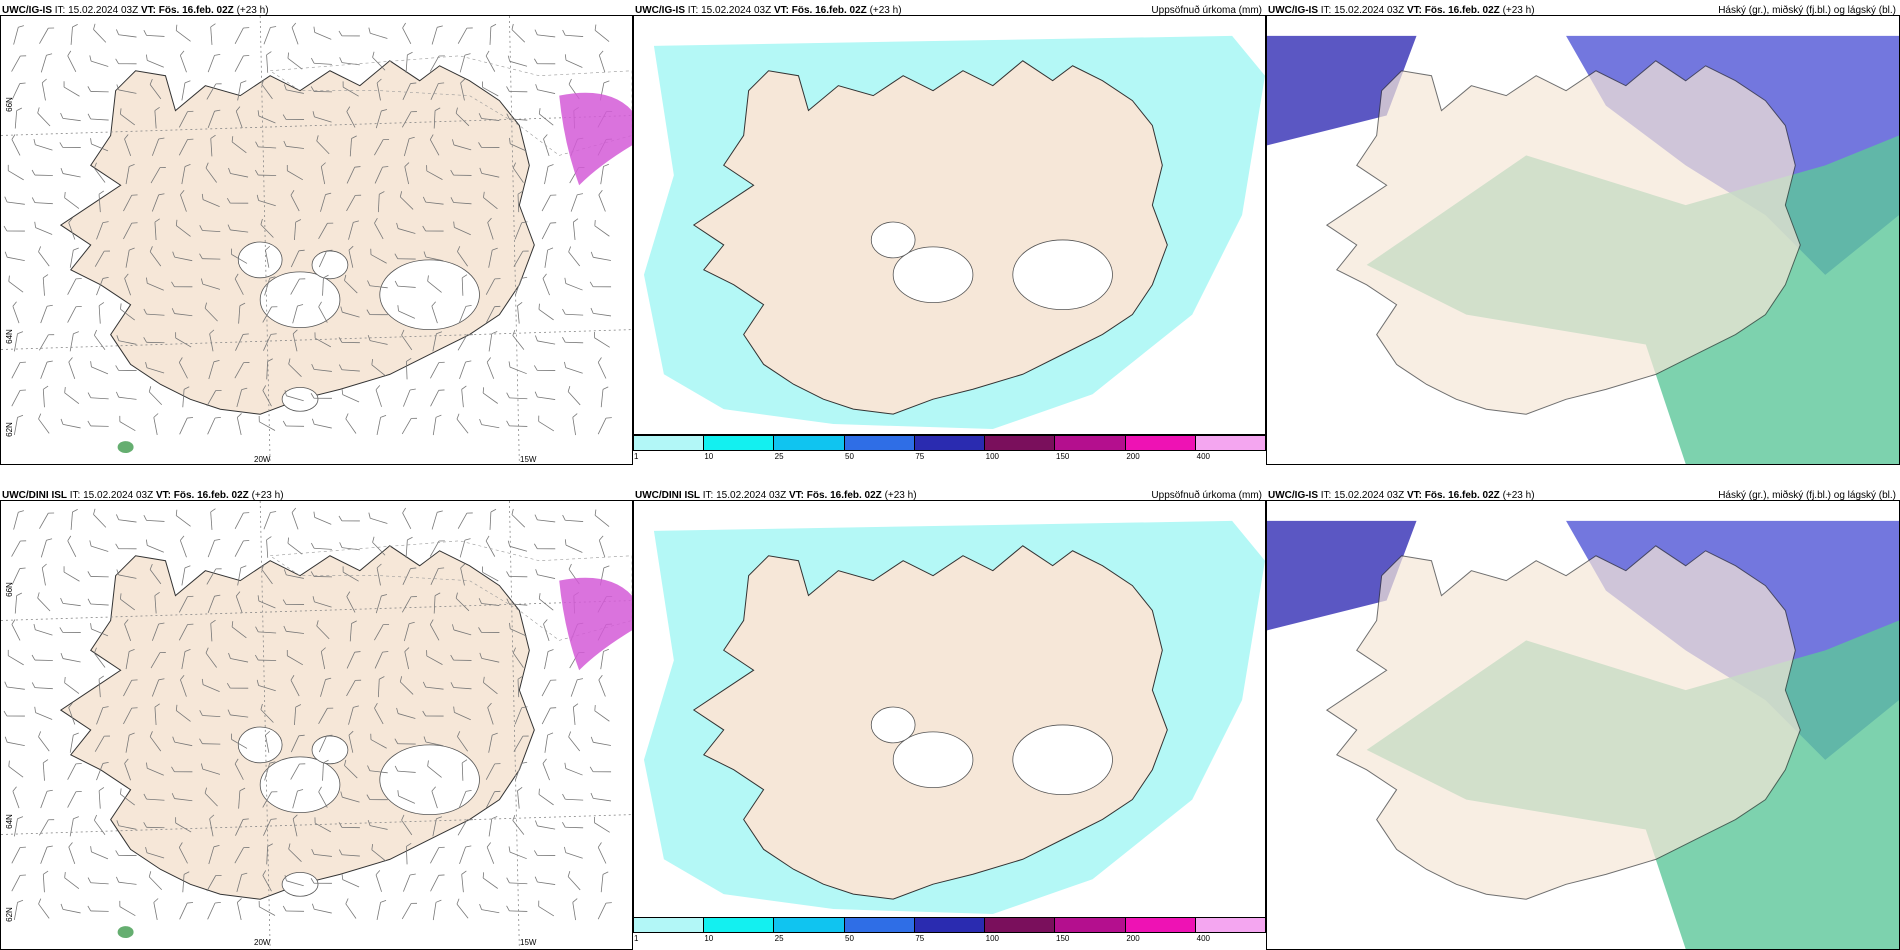 Image resolution: width=1900 pixels, height=950 pixels. Describe the element at coordinates (1203, 938) in the screenshot. I see `colorbar-label: 400` at that location.